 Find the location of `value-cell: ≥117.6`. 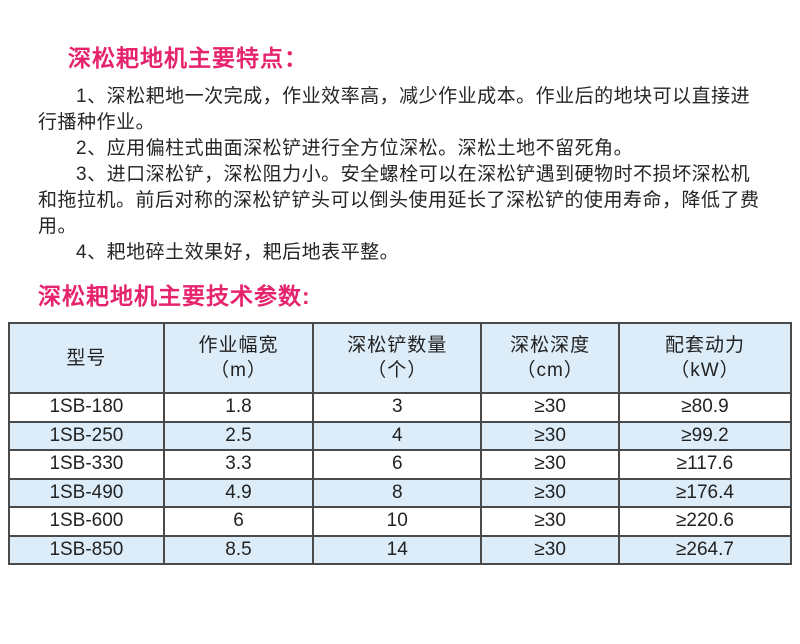

value-cell: ≥117.6 is located at coordinates (705, 464).